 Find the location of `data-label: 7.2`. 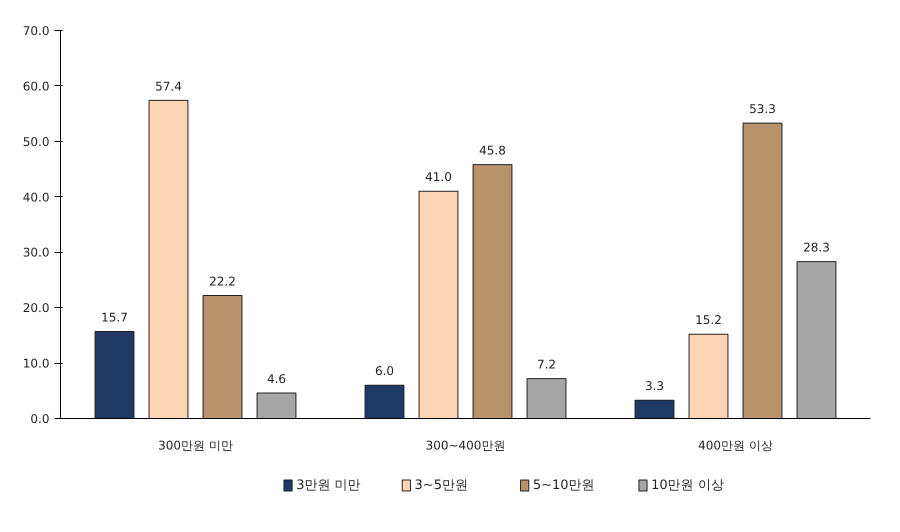

data-label: 7.2 is located at coordinates (546, 365).